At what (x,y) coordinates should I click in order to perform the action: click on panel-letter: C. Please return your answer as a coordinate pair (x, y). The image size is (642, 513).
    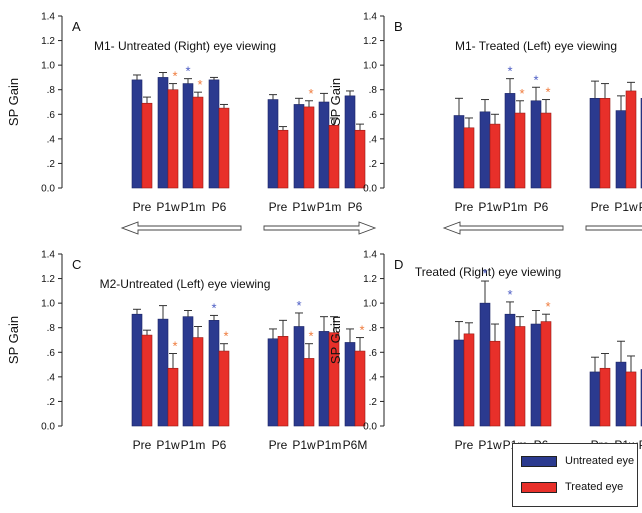
    Looking at the image, I should click on (76, 264).